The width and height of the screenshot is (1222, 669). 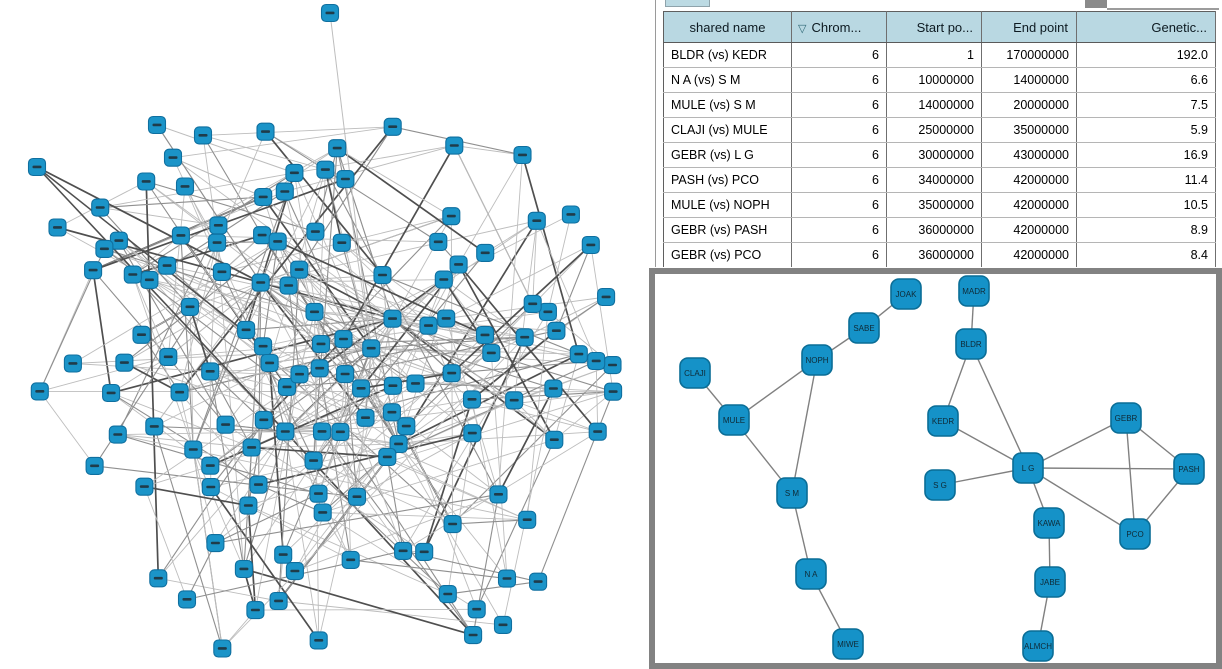 I want to click on node-SG: S G, so click(x=940, y=485).